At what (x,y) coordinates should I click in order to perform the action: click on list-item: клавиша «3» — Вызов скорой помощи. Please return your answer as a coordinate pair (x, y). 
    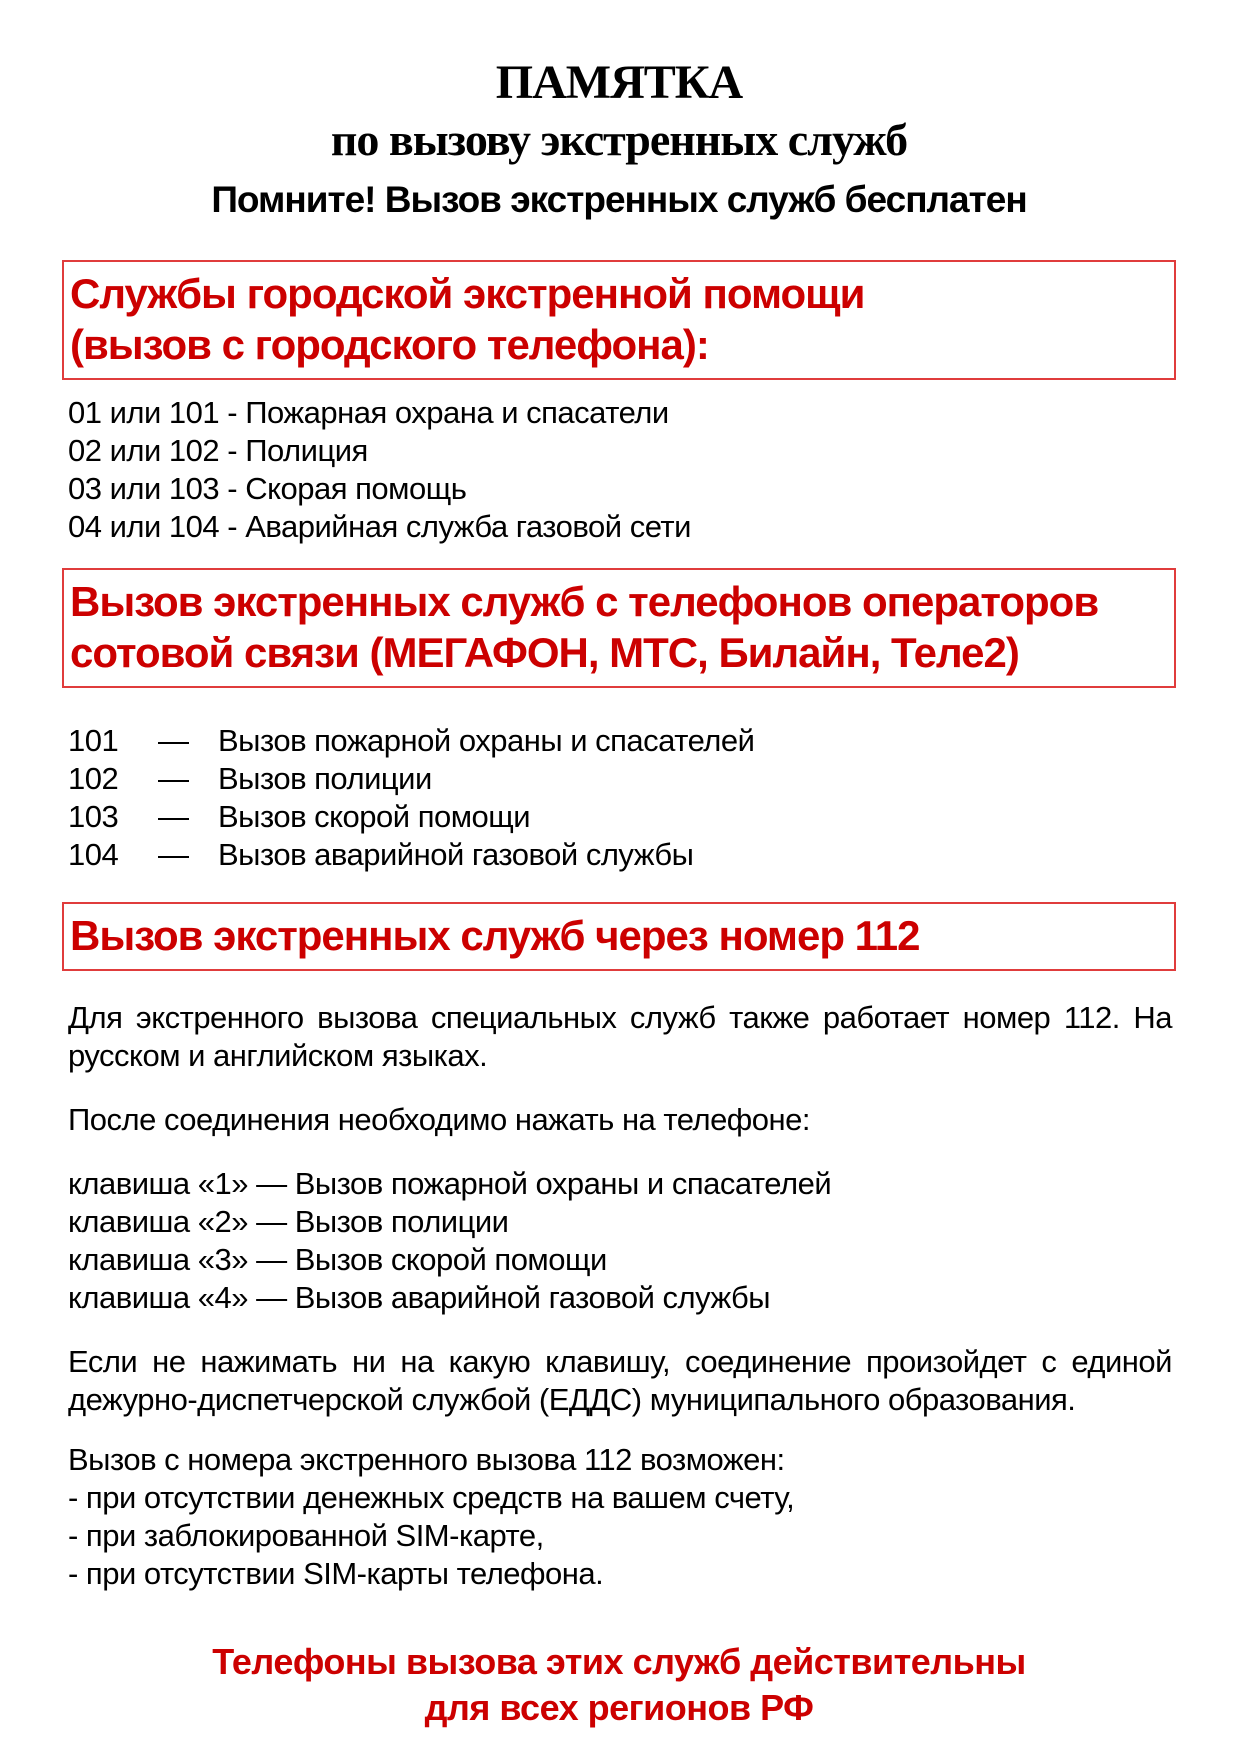
    Looking at the image, I should click on (337, 1259).